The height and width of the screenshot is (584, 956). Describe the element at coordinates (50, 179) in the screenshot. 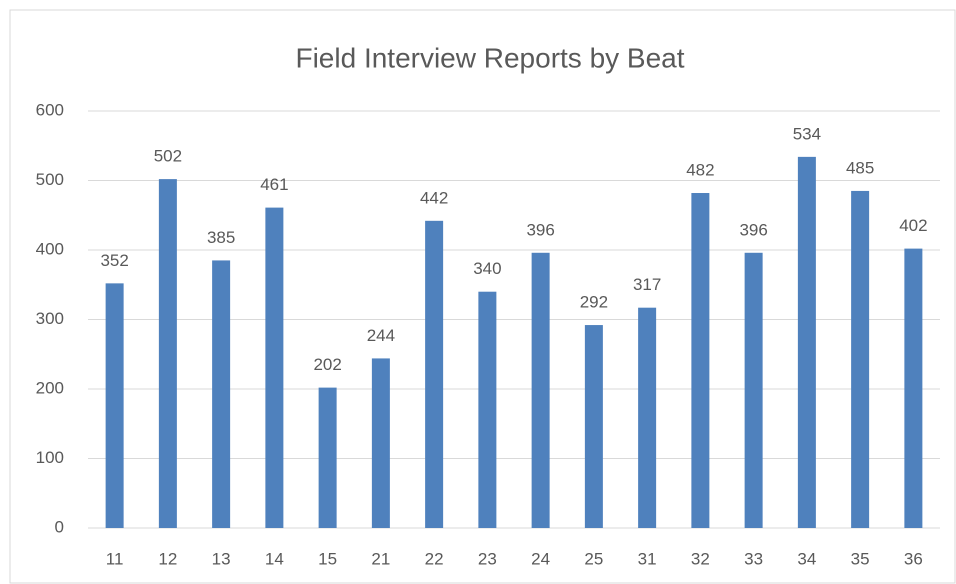

I see `y-tick-label: 500` at that location.